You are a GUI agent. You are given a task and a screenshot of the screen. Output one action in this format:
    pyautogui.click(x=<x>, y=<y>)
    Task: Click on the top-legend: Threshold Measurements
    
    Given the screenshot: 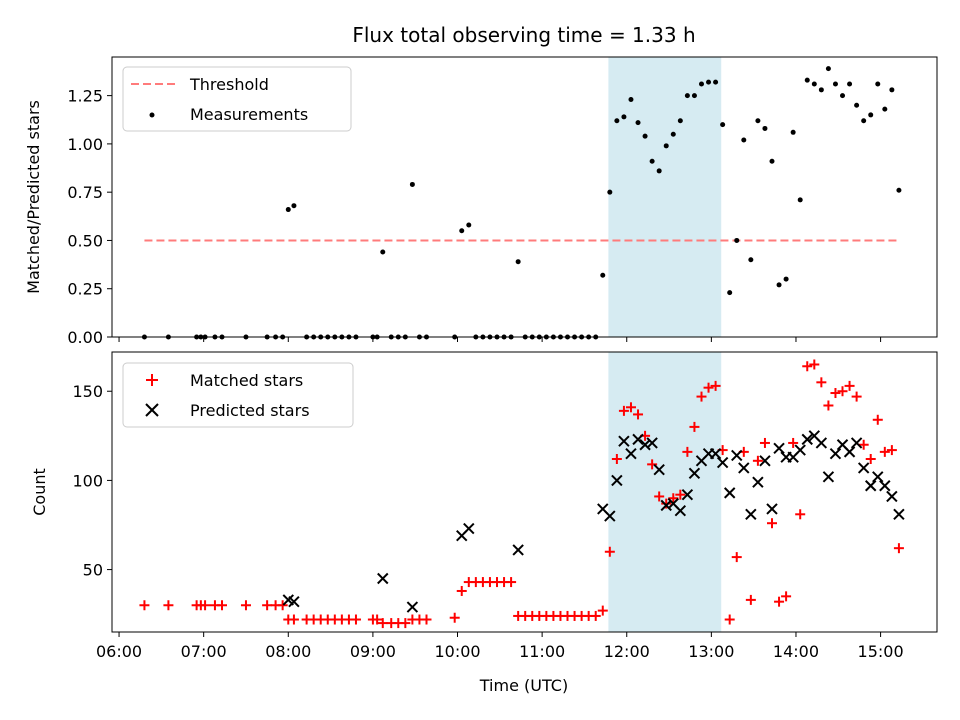 What is the action you would take?
    pyautogui.click(x=237, y=99)
    